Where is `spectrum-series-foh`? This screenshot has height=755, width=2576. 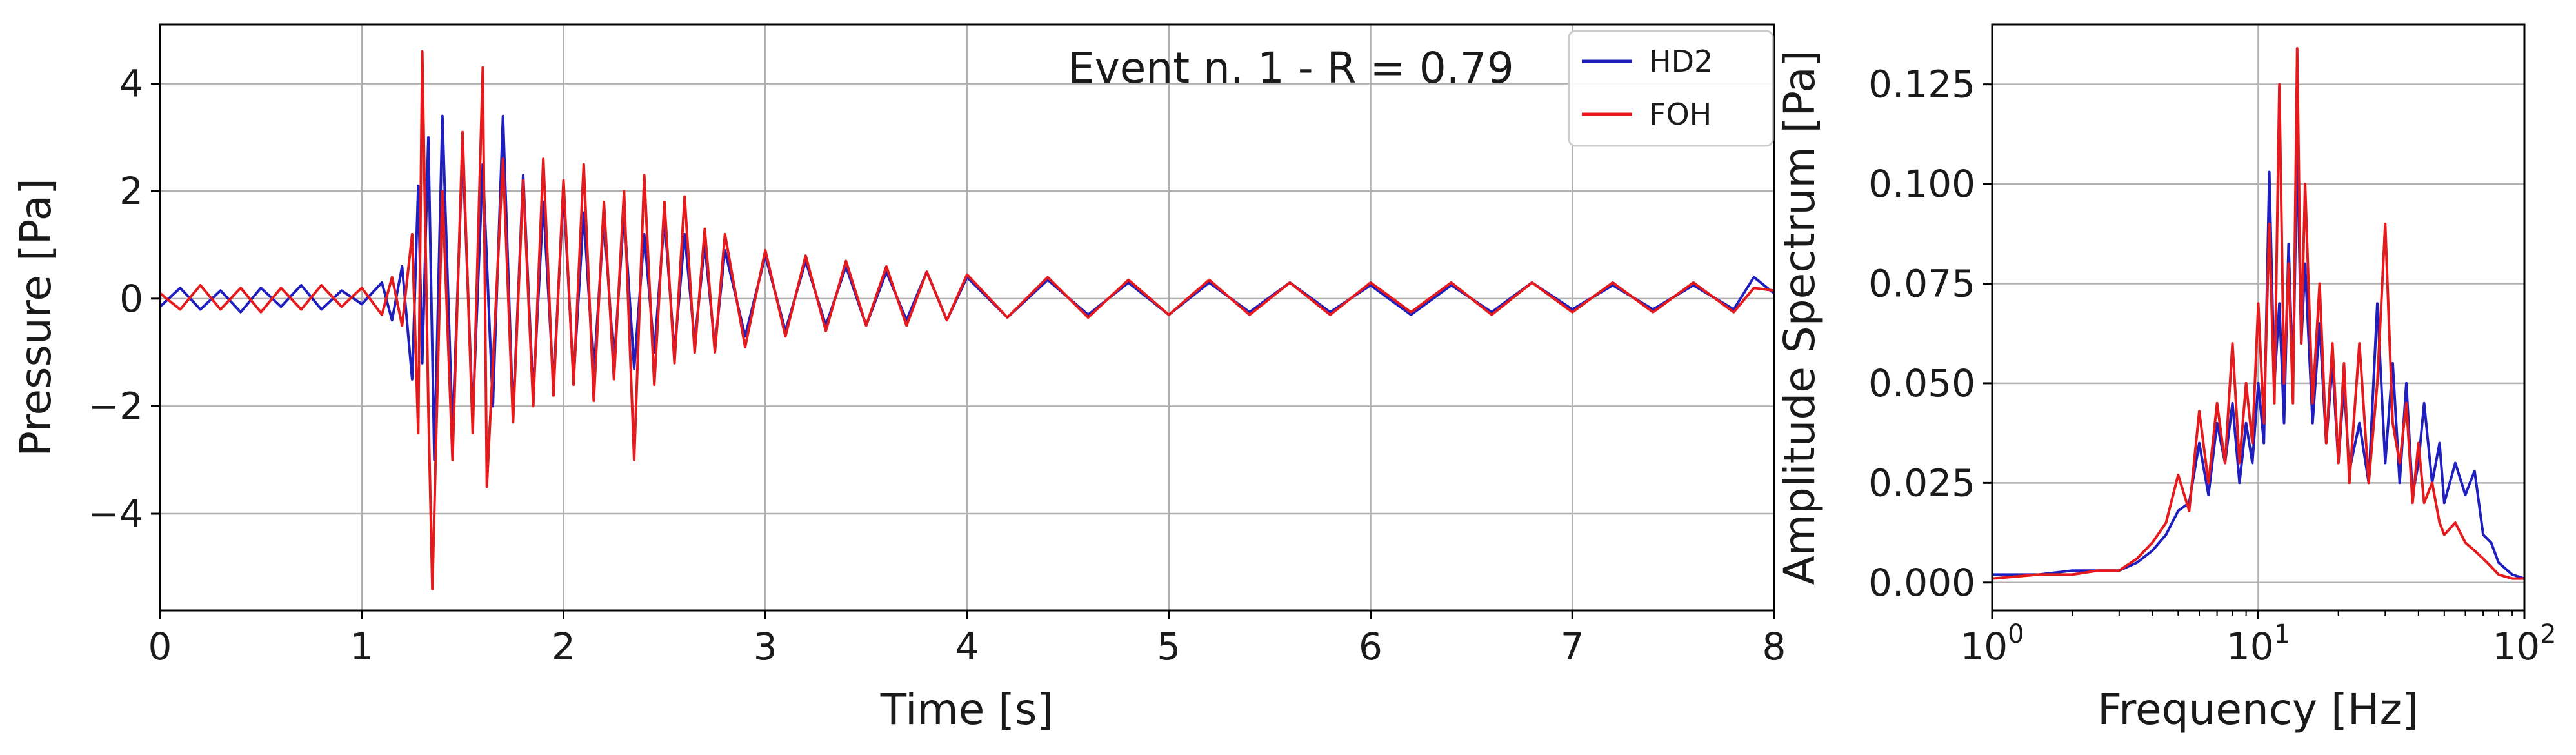
spectrum-series-foh is located at coordinates (2258, 313).